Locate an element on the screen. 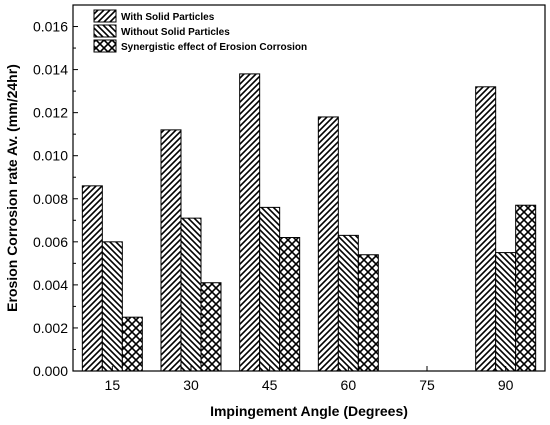 This screenshot has width=550, height=425. y-axis-title: Erosion Corrosion rate Av. (mm/24hr) is located at coordinates (12, 188).